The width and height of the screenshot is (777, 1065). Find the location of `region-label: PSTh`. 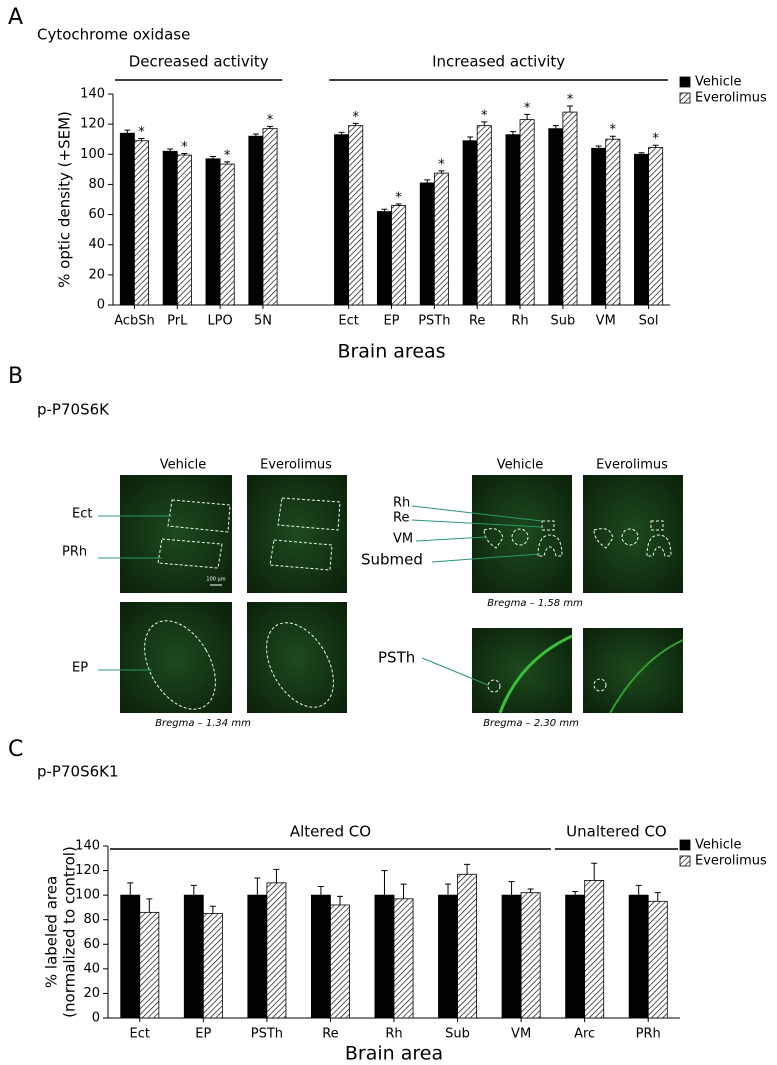

region-label: PSTh is located at coordinates (396, 658).